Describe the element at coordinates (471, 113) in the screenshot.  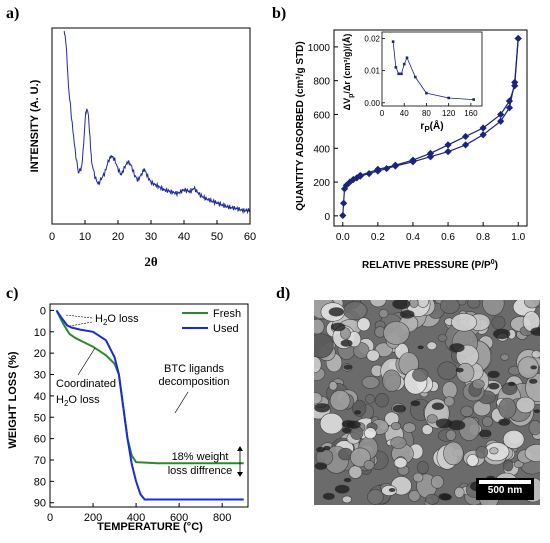
I see `inset-x-tick-label: 160` at that location.